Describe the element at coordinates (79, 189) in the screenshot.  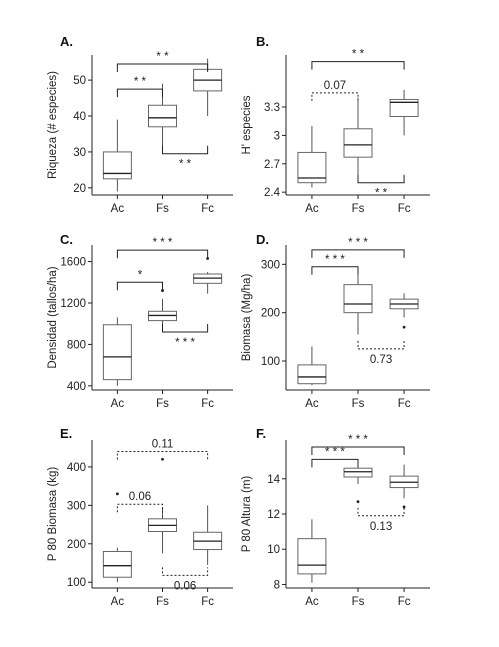
I see `y-tick-label: 20` at that location.